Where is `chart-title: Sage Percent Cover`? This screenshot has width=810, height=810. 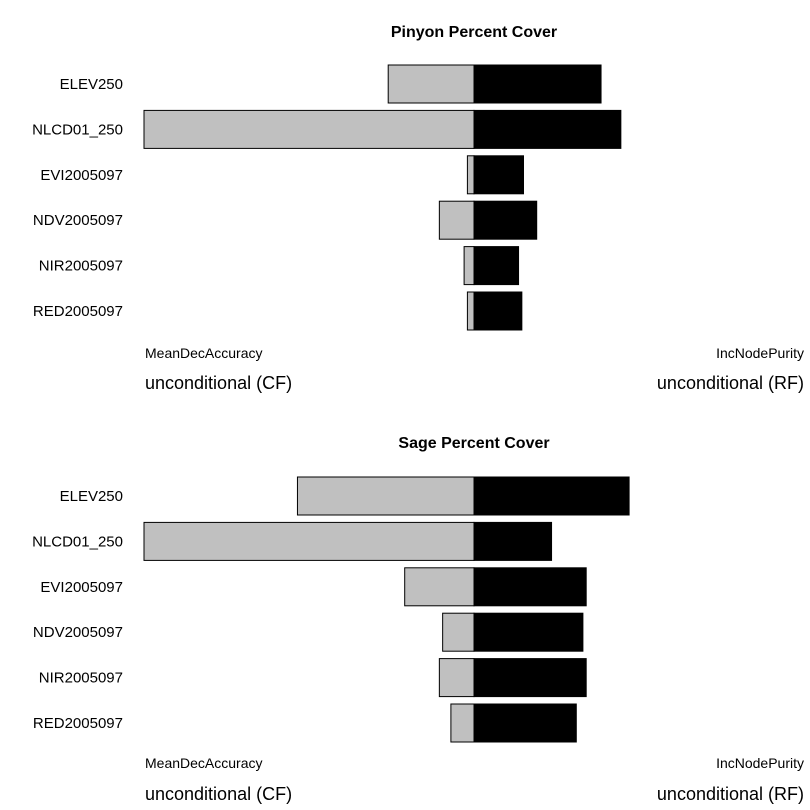 chart-title: Sage Percent Cover is located at coordinates (473, 443).